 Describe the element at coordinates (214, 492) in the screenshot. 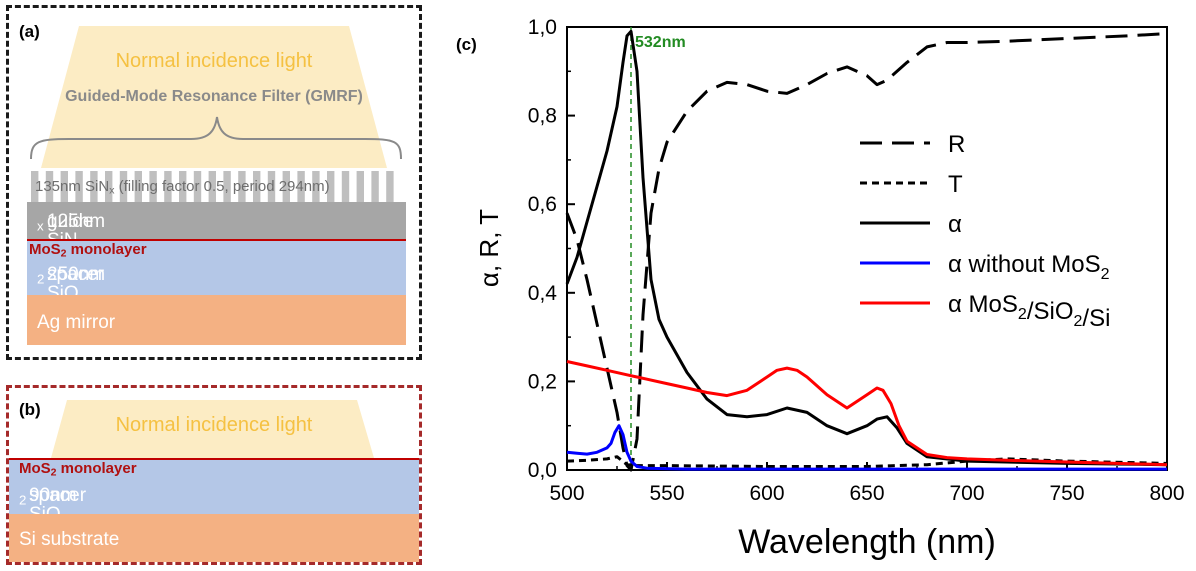

I see `spacer-layer-b: 90nm SiO2 spacer` at that location.